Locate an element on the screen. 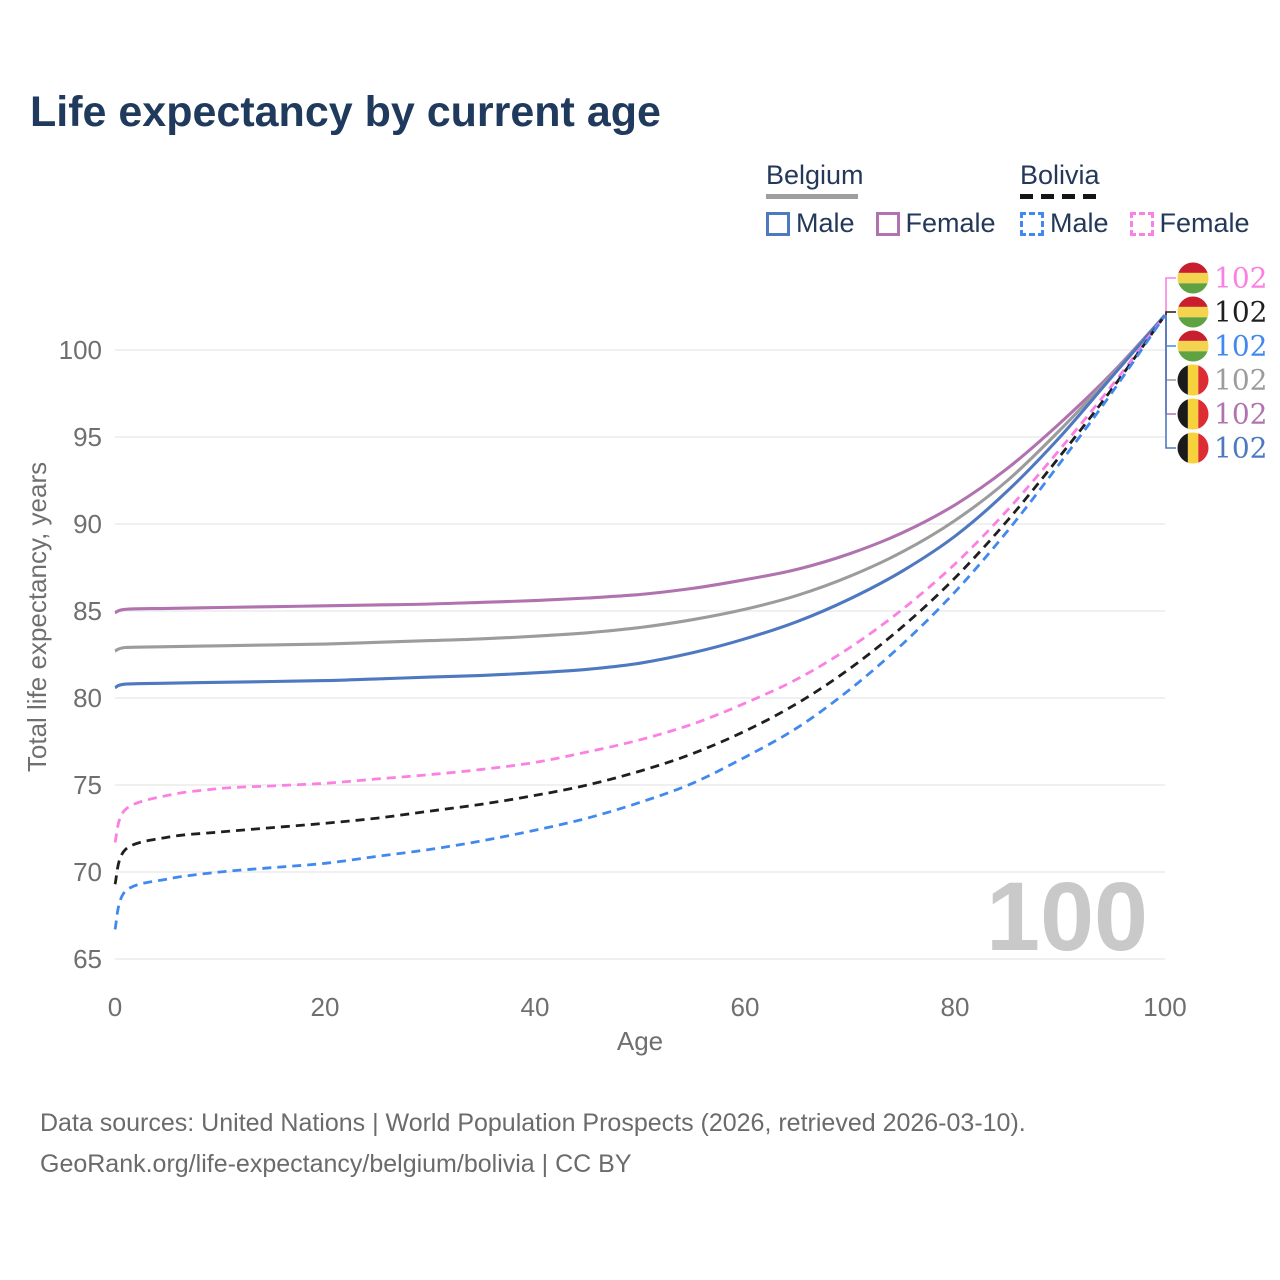  x-tick-label: 60 is located at coordinates (745, 1007).